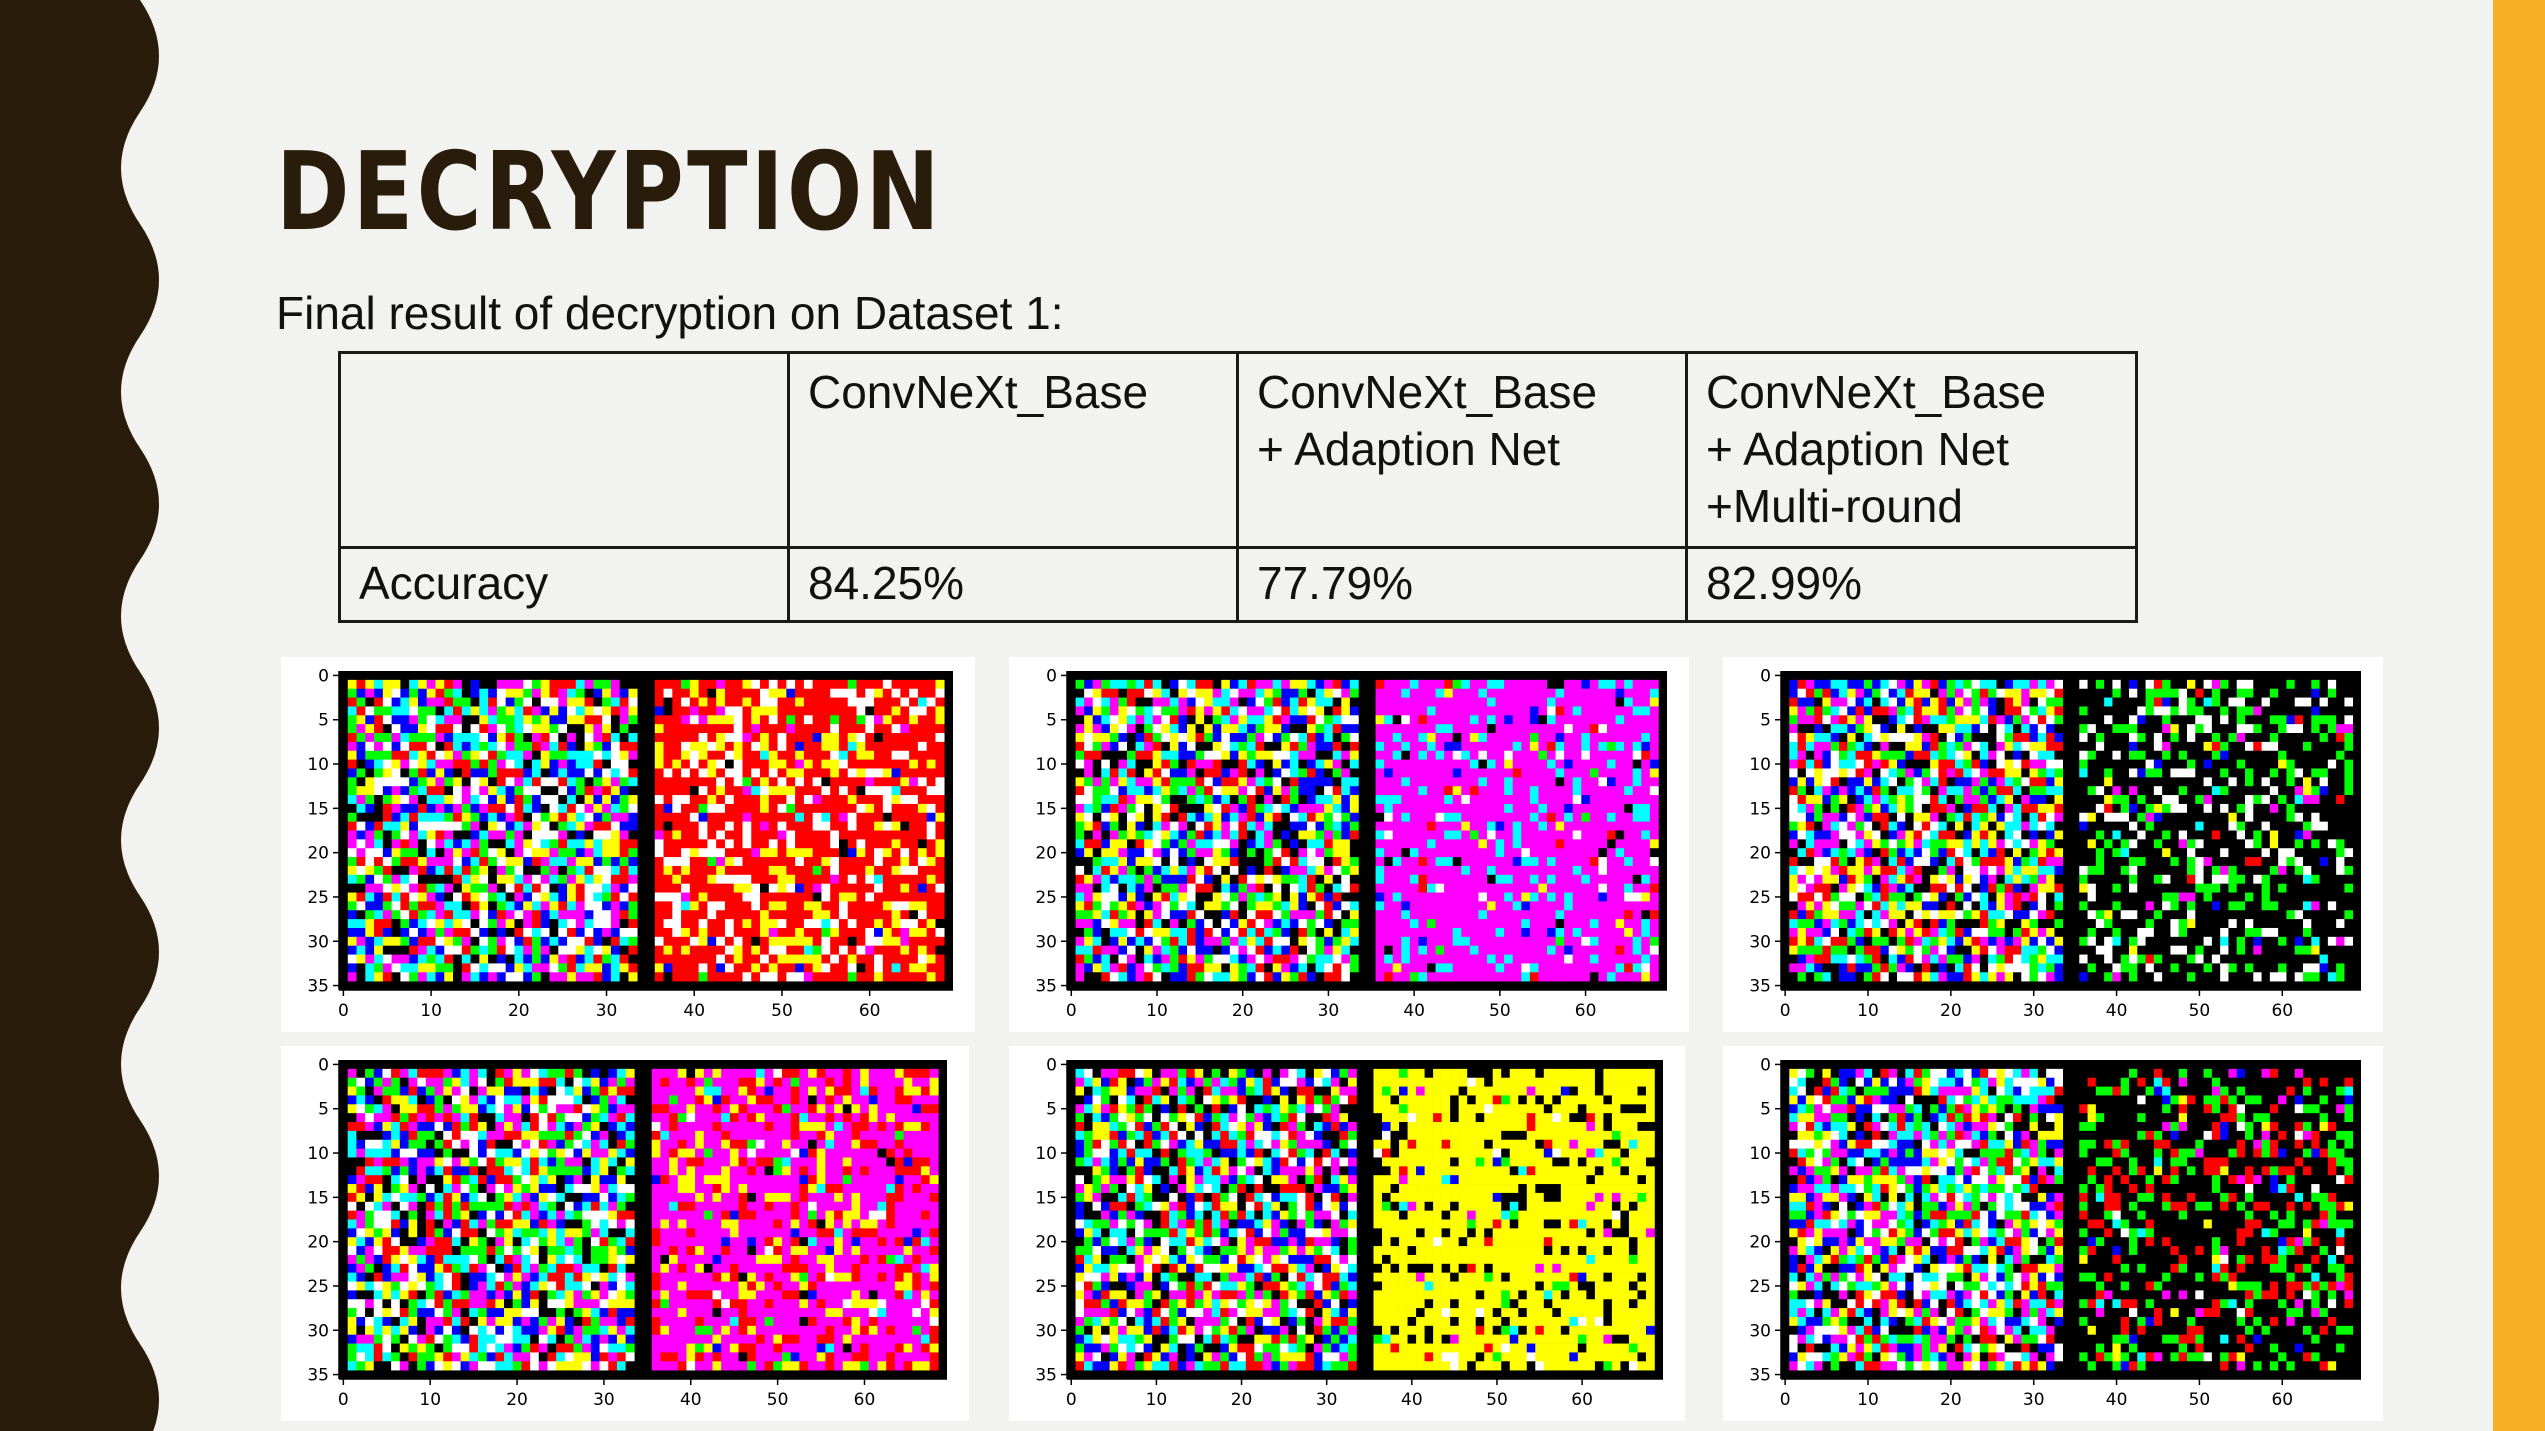 The height and width of the screenshot is (1431, 2545). What do you see at coordinates (1013, 584) in the screenshot?
I see `table-cell-value: 84.25%` at bounding box center [1013, 584].